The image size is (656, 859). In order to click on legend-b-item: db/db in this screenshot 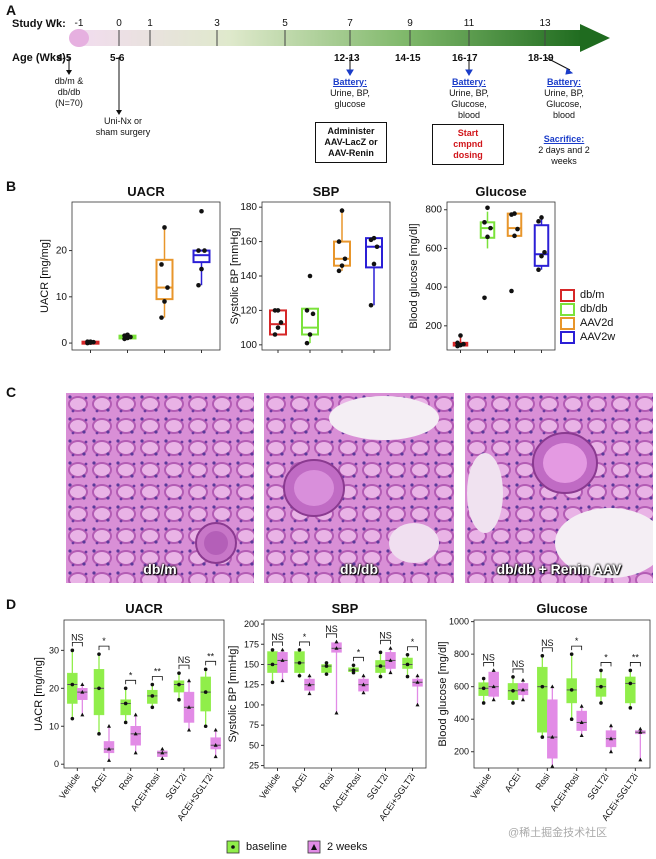, I will do `click(605, 309)`.